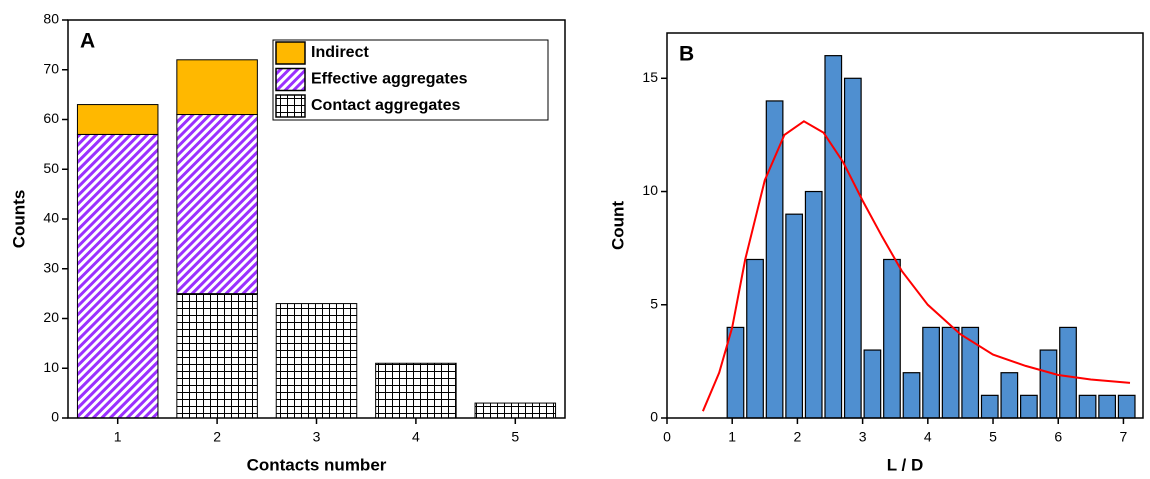 Image resolution: width=1150 pixels, height=479 pixels. Describe the element at coordinates (51, 317) in the screenshot. I see `y-tick-label: 20` at that location.